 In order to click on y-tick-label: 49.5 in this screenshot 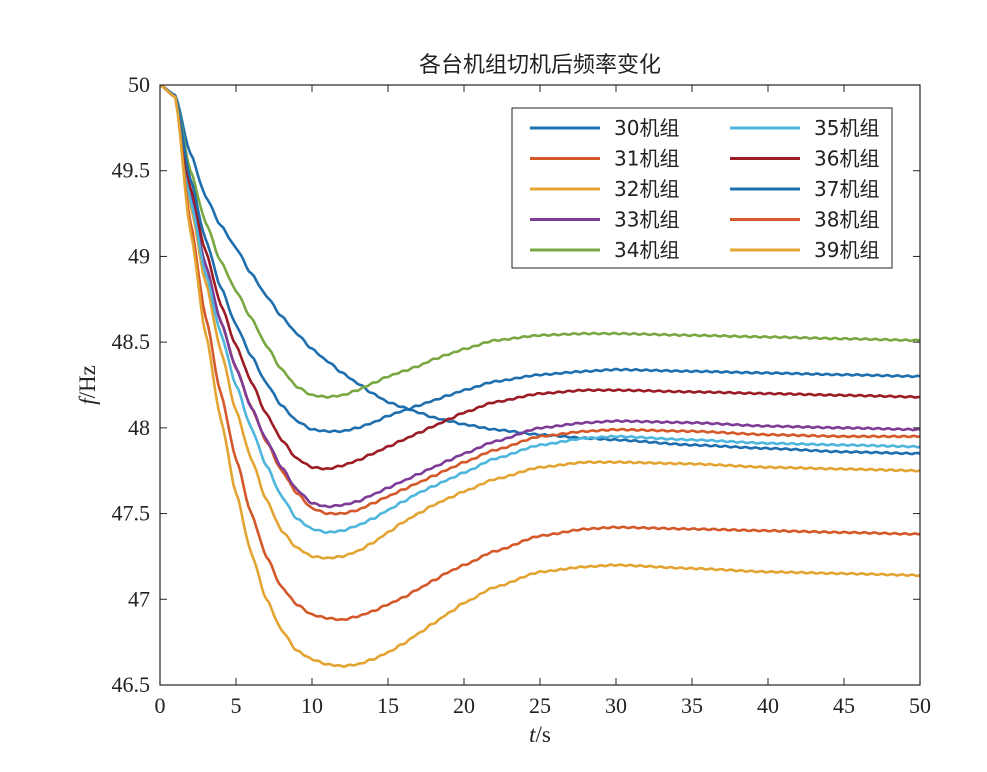, I will do `click(131, 170)`.